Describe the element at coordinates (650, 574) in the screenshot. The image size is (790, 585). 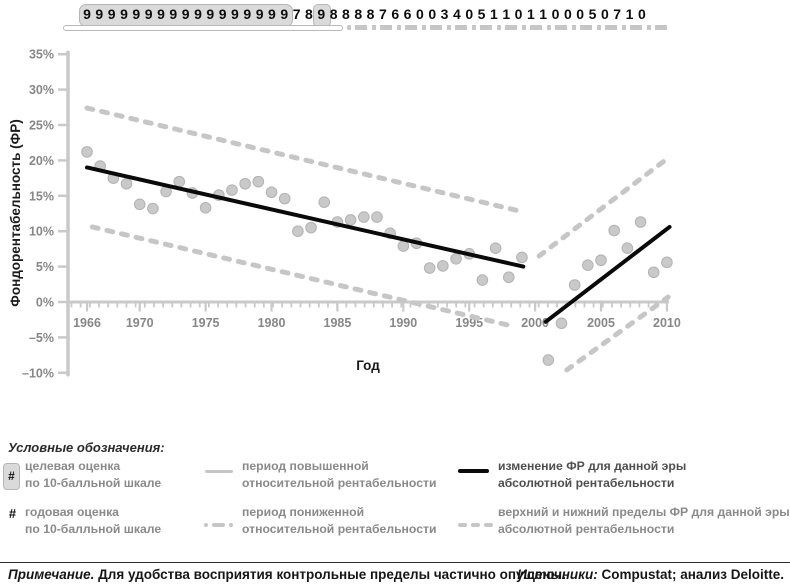
I see `footer-sources: Источники: Compustat; анализ Deloitte.` at that location.